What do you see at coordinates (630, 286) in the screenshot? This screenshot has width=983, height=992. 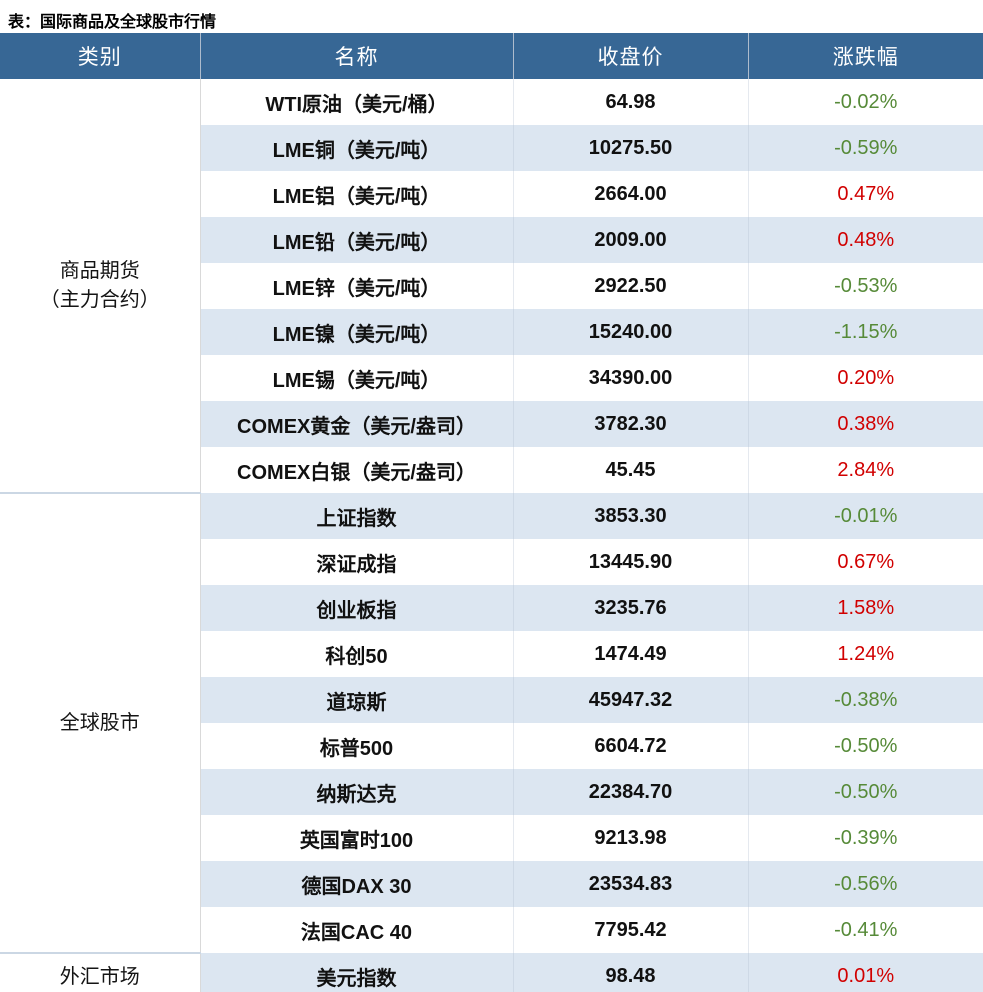 I see `close-cell: 2922.50` at bounding box center [630, 286].